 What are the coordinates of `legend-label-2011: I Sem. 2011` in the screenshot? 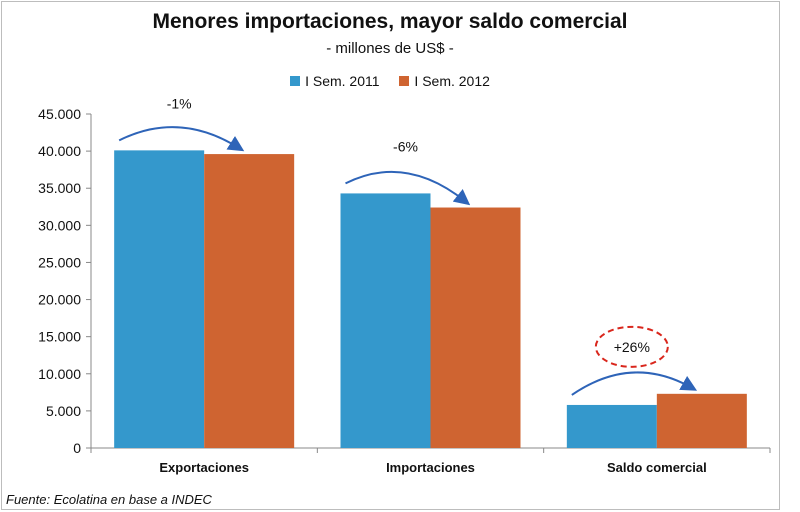 It's located at (342, 81).